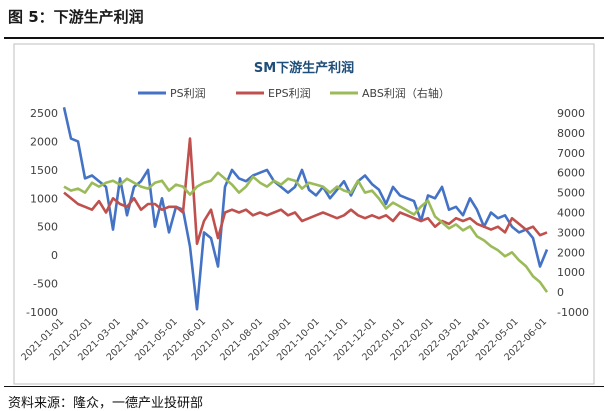  I want to click on top-rule, so click(304, 38).